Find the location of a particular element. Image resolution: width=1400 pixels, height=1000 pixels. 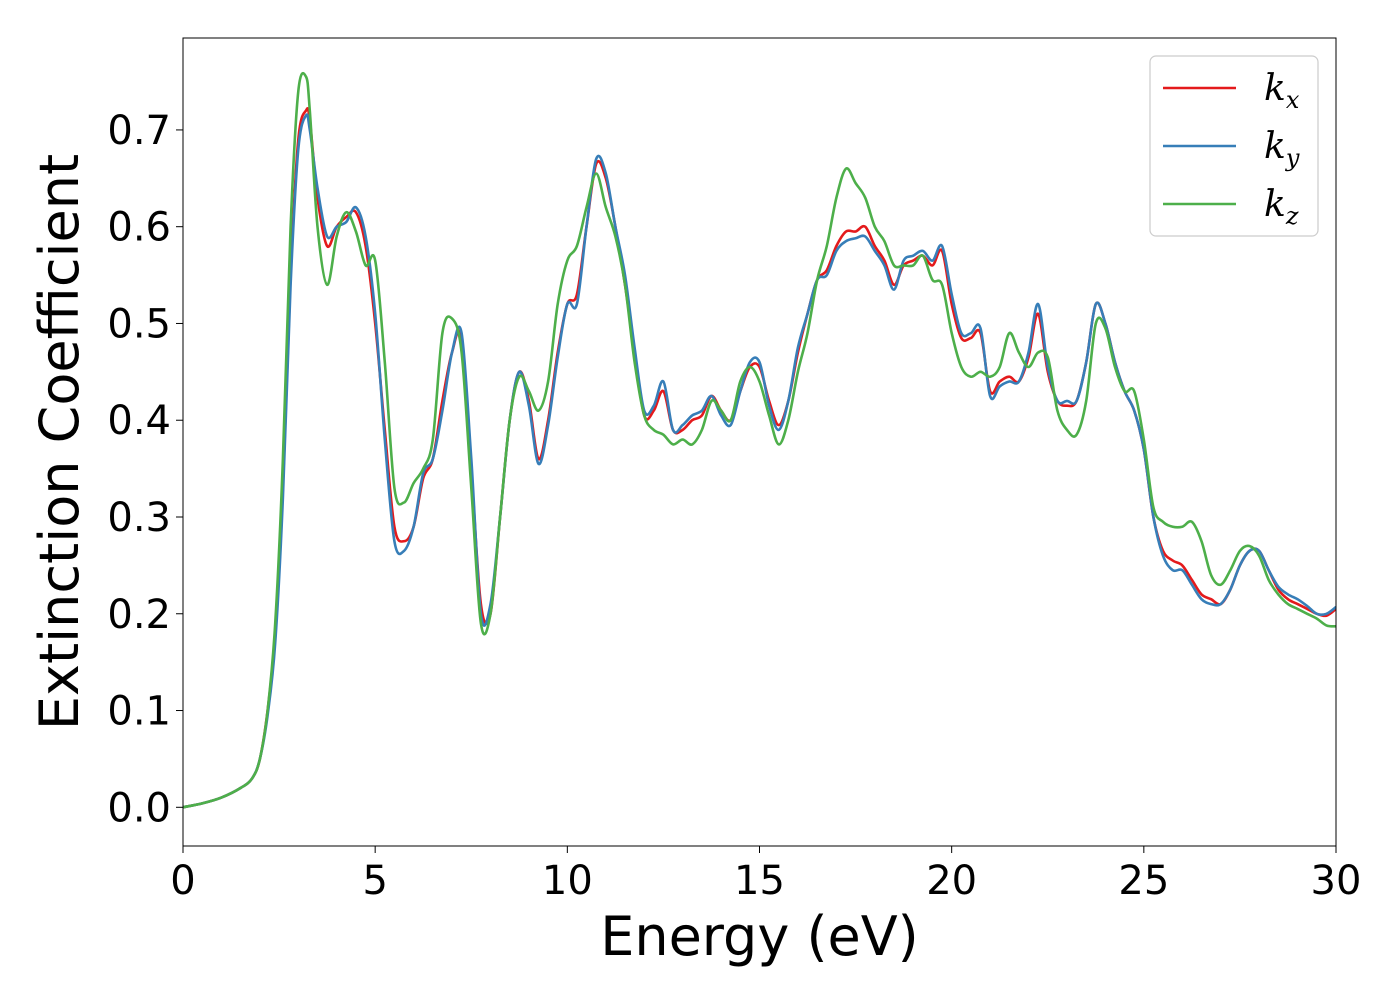

legend-label-ky: ky is located at coordinates (1282, 149).